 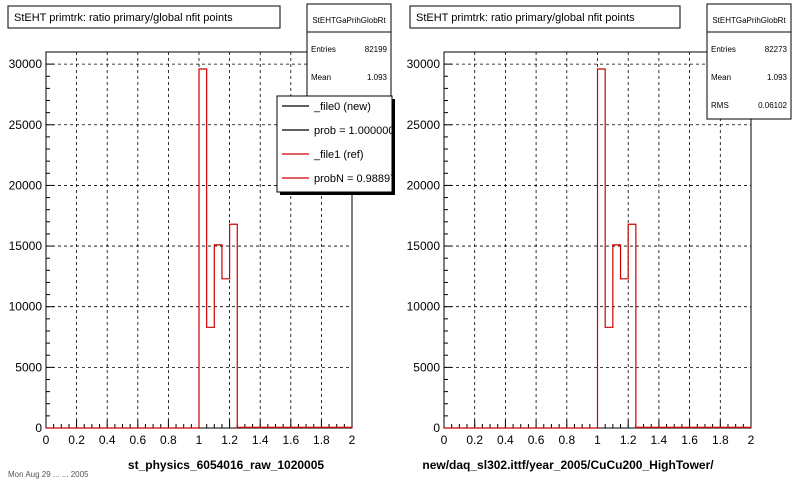 I want to click on legend-box, so click(x=334, y=144).